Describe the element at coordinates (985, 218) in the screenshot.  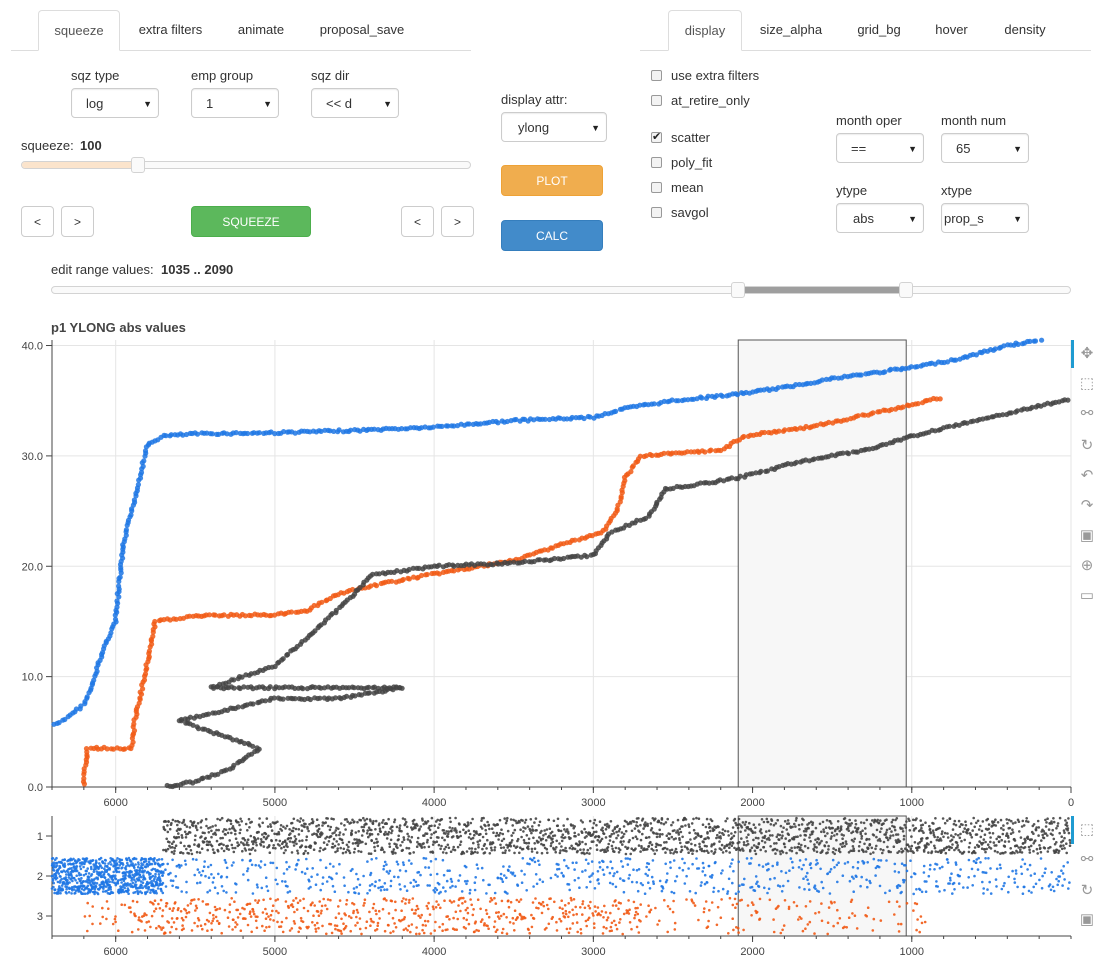
I see `xtype-select: prop_s ▼` at that location.